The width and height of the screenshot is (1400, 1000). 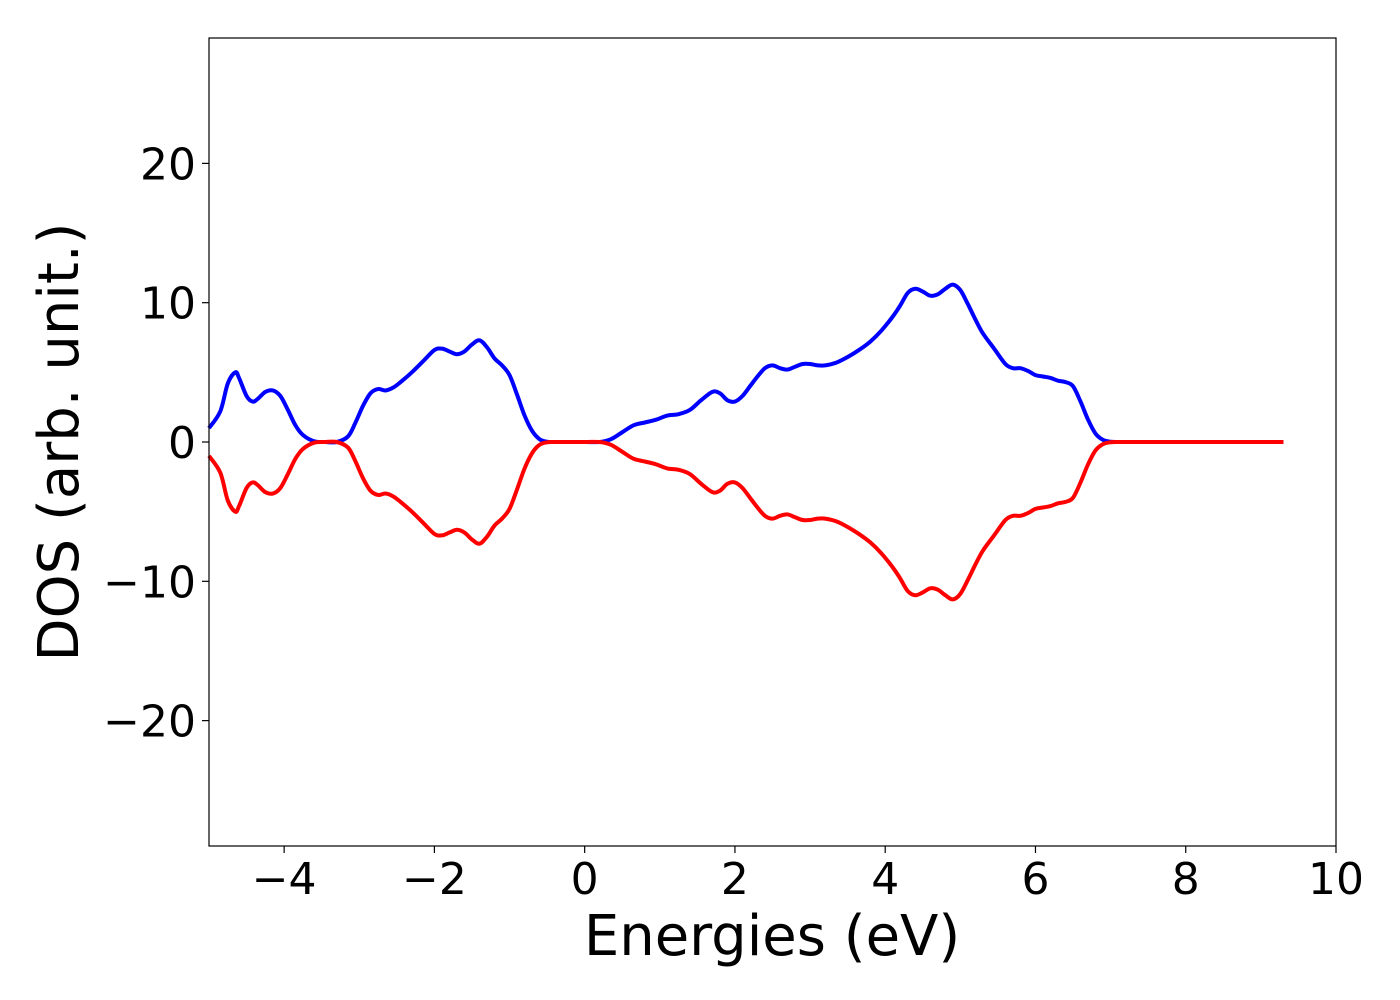 What do you see at coordinates (168, 304) in the screenshot?
I see `y-tick-label: 10` at bounding box center [168, 304].